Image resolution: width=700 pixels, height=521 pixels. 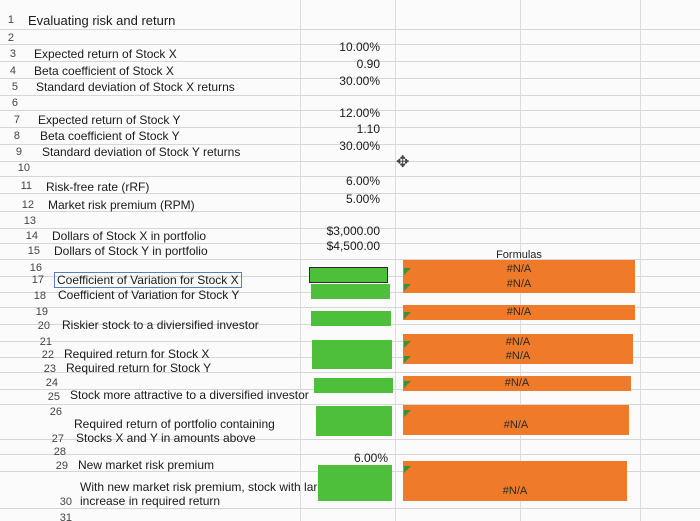 I want to click on row-number: 8, so click(x=16, y=136).